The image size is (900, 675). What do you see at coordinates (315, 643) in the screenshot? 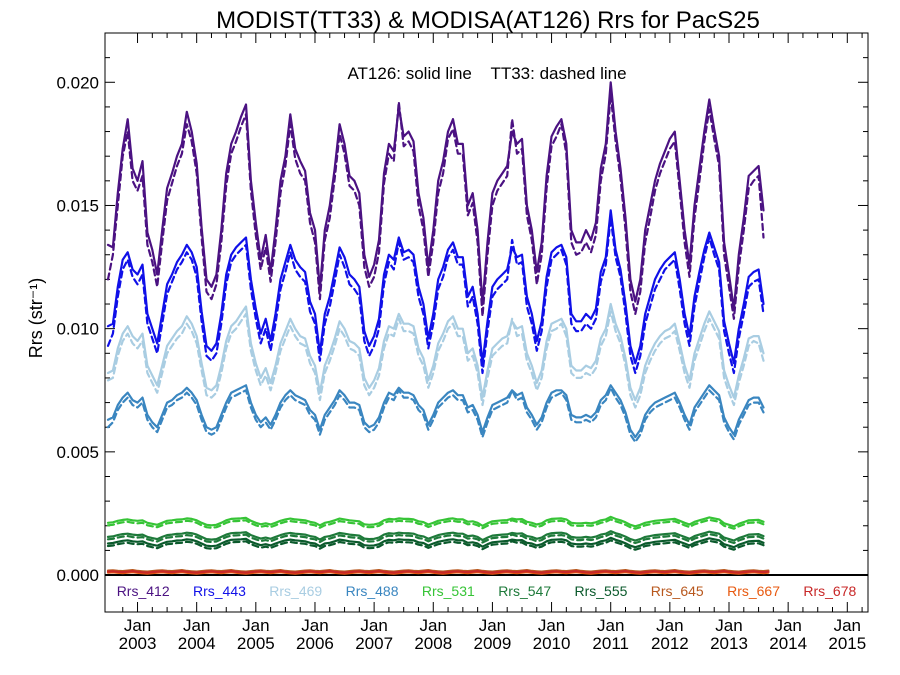
I see `x-tick-label-year: 2006` at bounding box center [315, 643].